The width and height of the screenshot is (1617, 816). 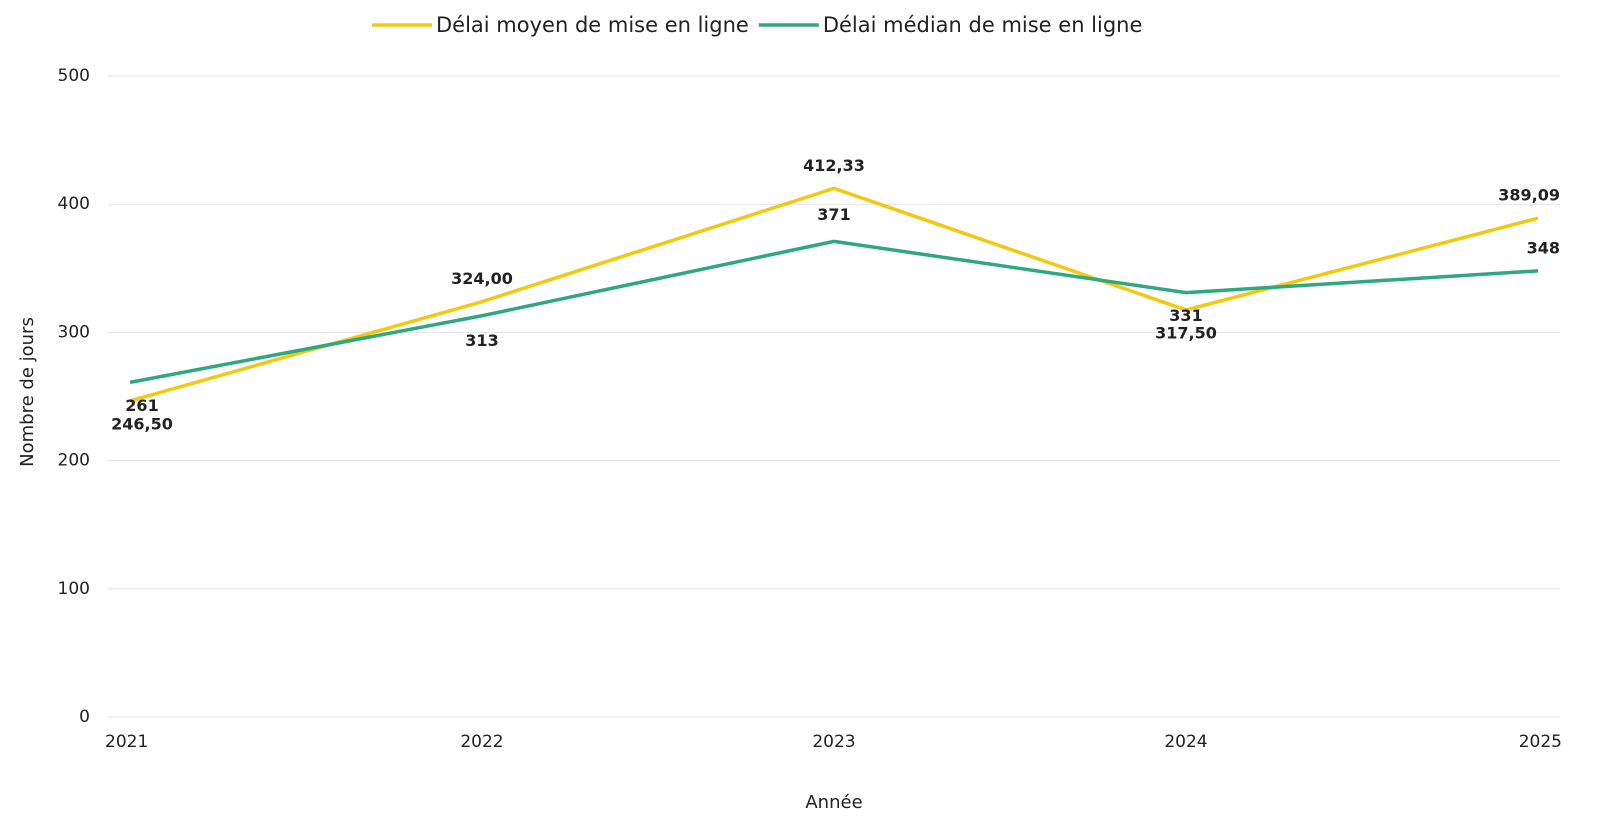 What do you see at coordinates (74, 76) in the screenshot?
I see `y-tick-label: 500` at bounding box center [74, 76].